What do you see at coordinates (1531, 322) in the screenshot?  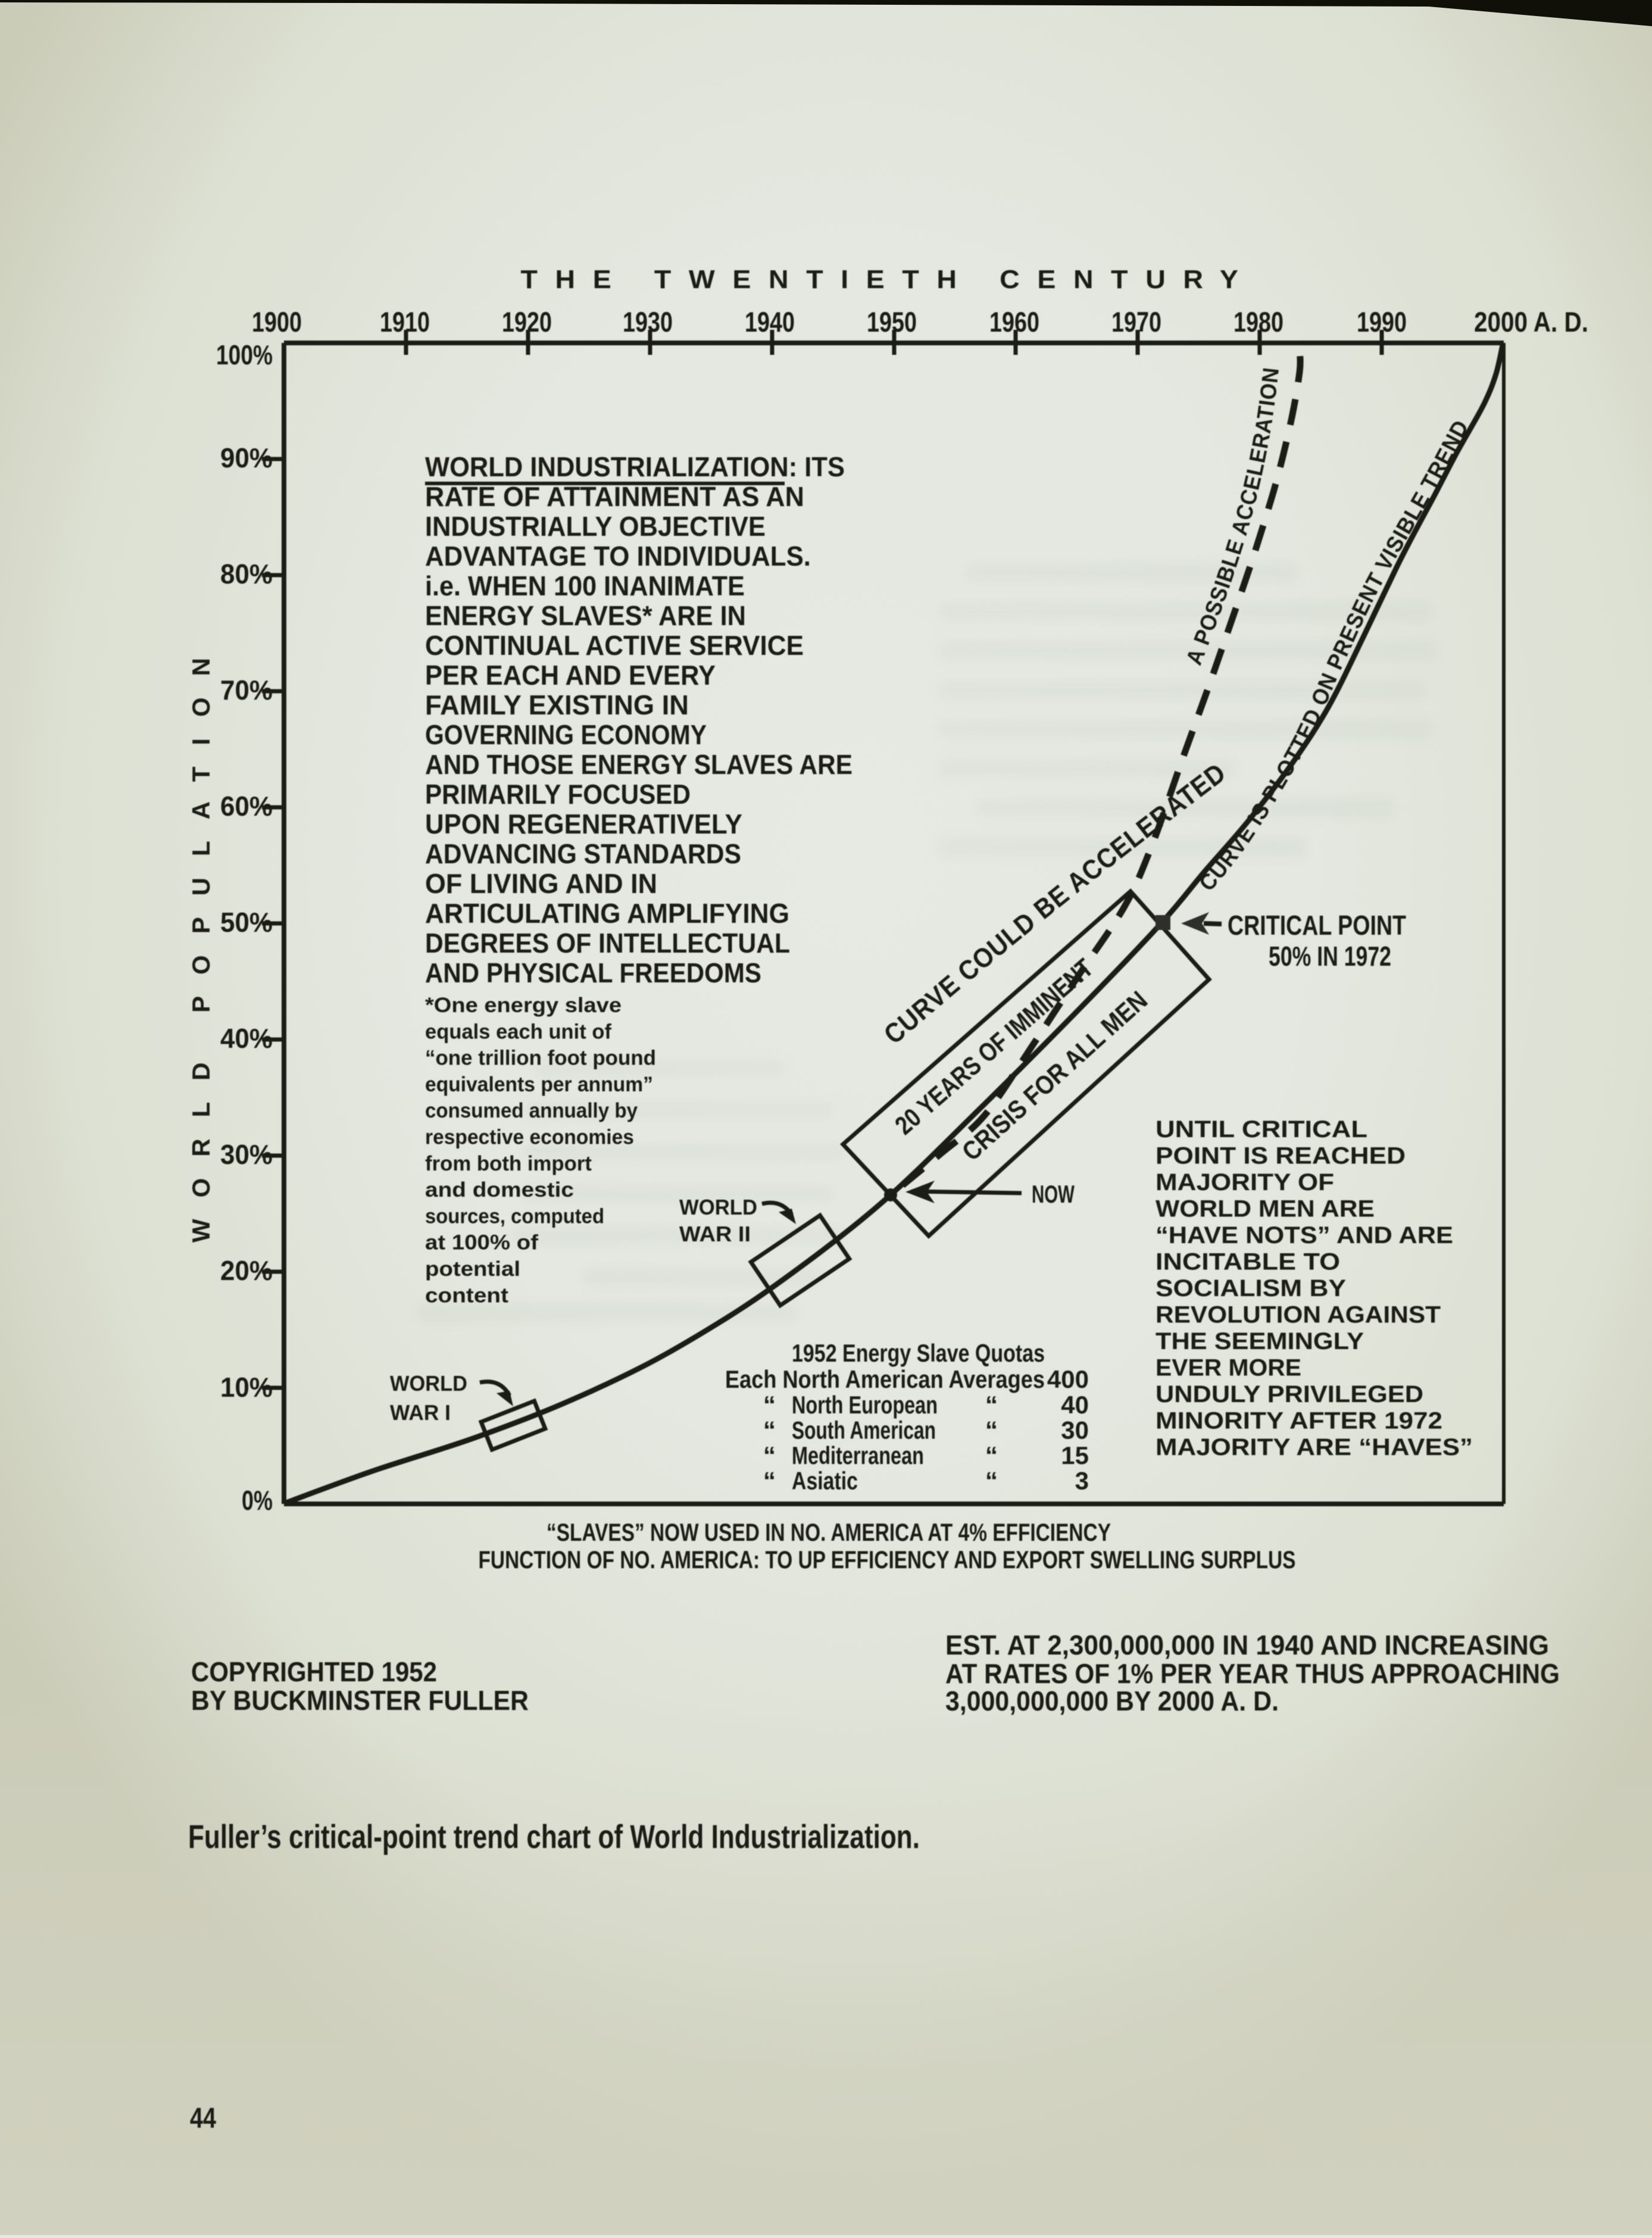 I see `svg-text: 2000 A. D.` at bounding box center [1531, 322].